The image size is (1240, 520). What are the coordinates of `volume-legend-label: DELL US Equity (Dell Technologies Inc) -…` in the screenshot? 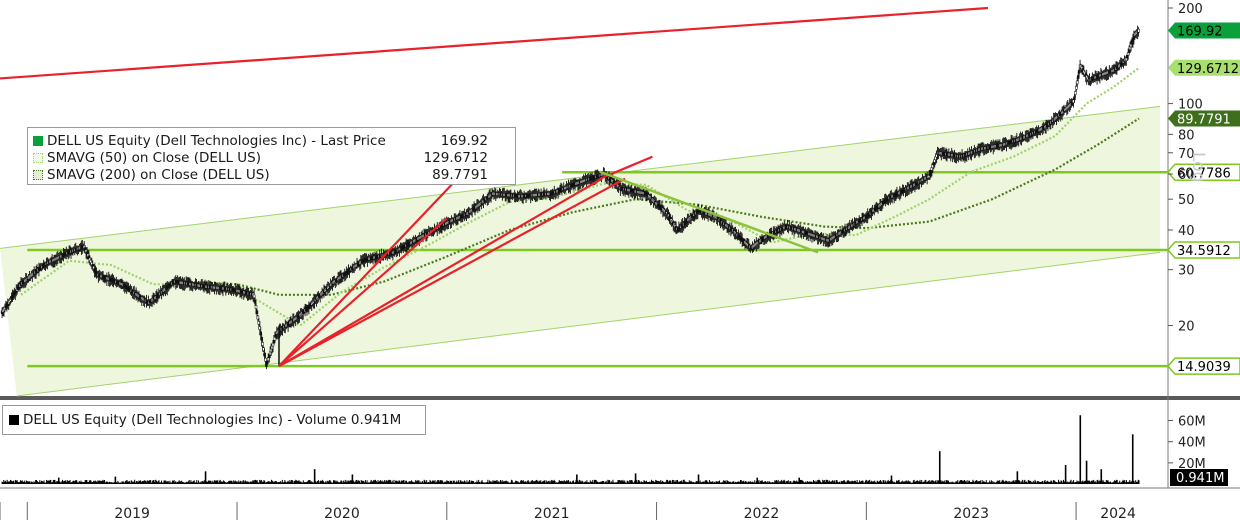 It's located at (212, 420).